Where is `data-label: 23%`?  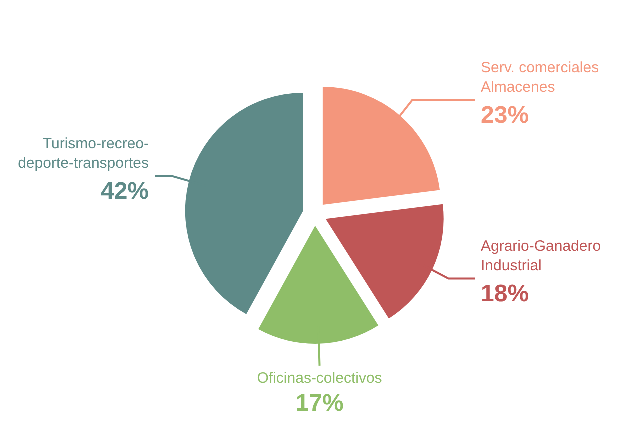
data-label: 23% is located at coordinates (505, 115).